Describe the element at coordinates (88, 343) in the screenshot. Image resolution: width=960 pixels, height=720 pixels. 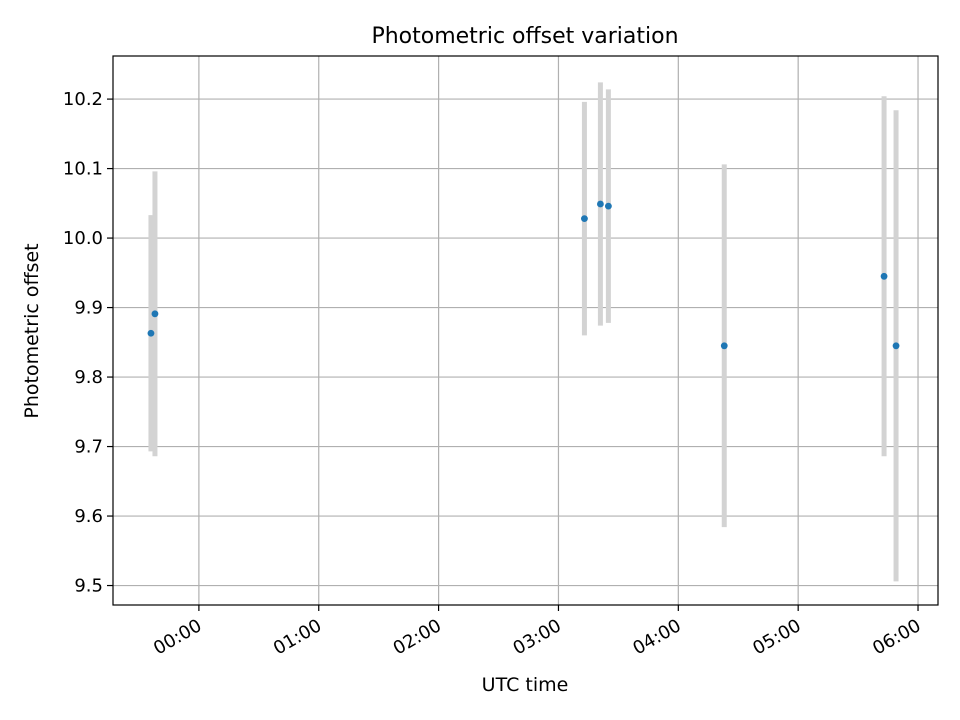
I see `y-axis-ticks: 9.5 9.6 9.7 9.8 9.9 10.0 10.1 10.2` at that location.